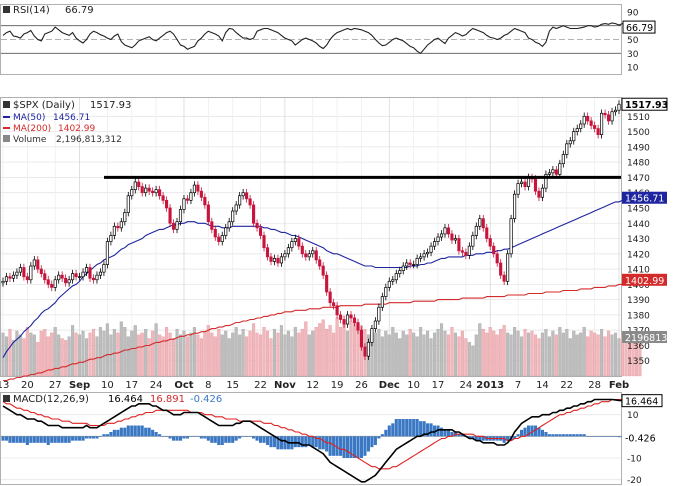 The image size is (677, 486). I want to click on x-tick-label: 7, so click(518, 385).